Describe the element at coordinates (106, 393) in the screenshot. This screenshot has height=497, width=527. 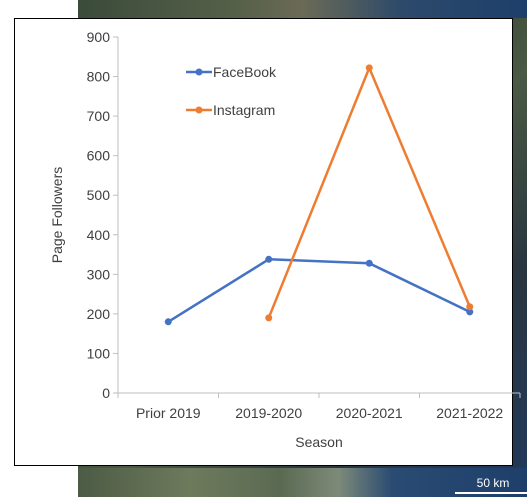
I see `y-tick-label: 0` at that location.